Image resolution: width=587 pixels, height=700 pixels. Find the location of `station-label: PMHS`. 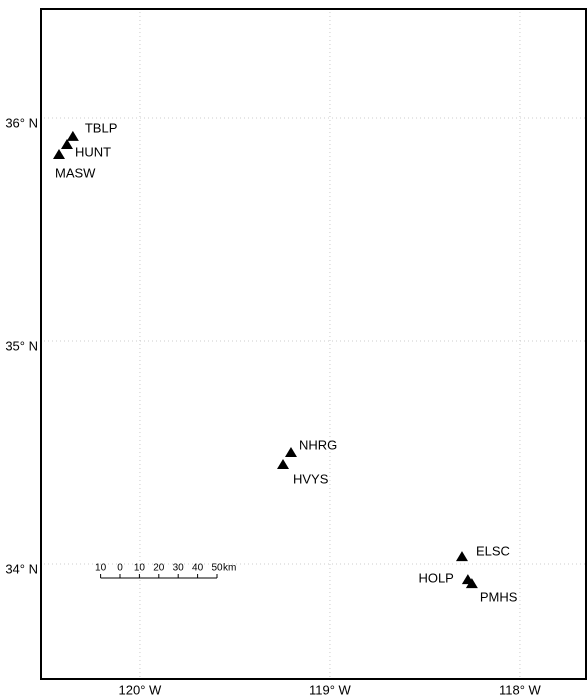

station-label: PMHS is located at coordinates (499, 597).